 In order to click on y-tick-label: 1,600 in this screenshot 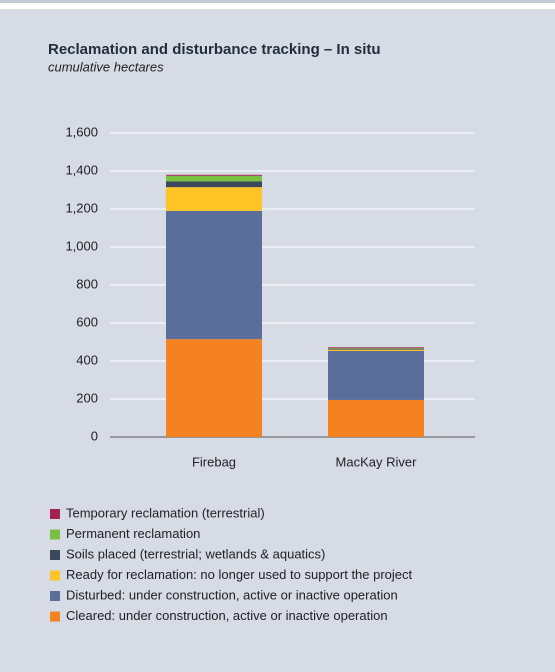, I will do `click(81, 131)`.